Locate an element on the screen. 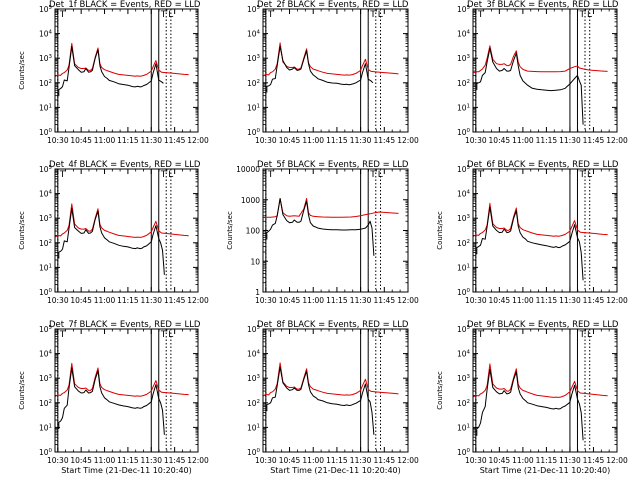 The width and height of the screenshot is (640, 480). chart-title: Det_1f BLACK = Events, RED = LLD is located at coordinates (125, 5).